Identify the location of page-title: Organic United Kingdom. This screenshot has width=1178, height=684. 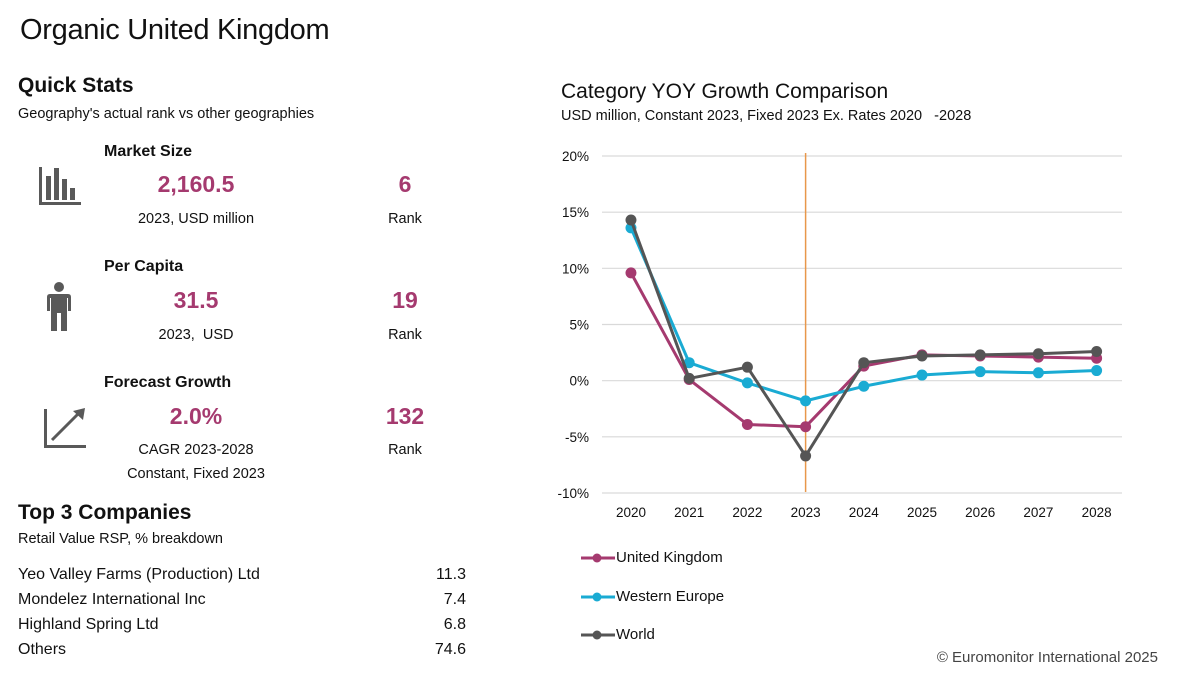
(175, 30).